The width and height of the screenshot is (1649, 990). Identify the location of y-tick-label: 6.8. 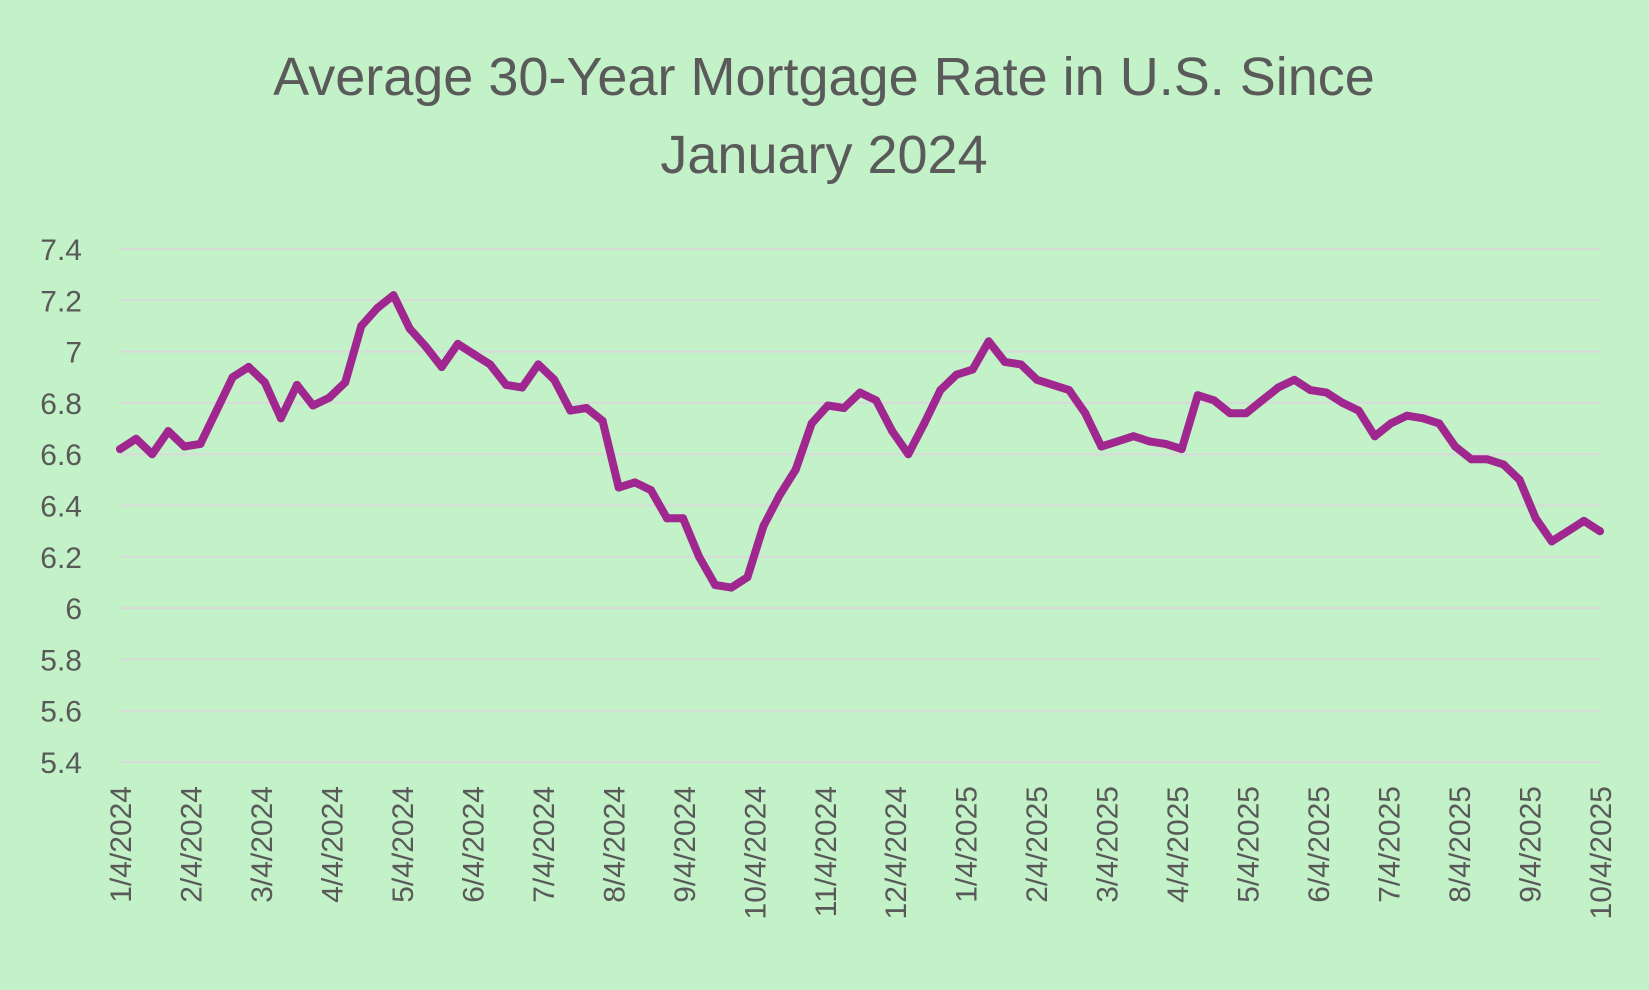
(61, 404).